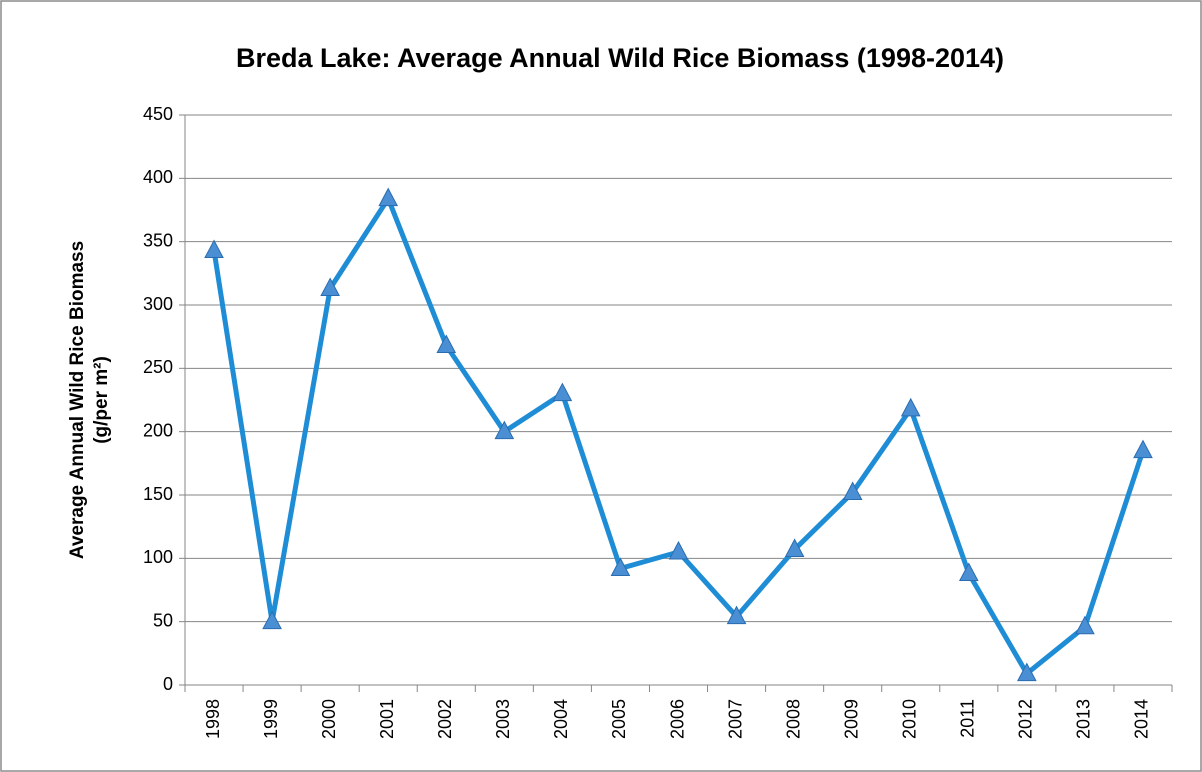 The width and height of the screenshot is (1202, 772). What do you see at coordinates (158, 367) in the screenshot?
I see `y-tick-label: 250` at bounding box center [158, 367].